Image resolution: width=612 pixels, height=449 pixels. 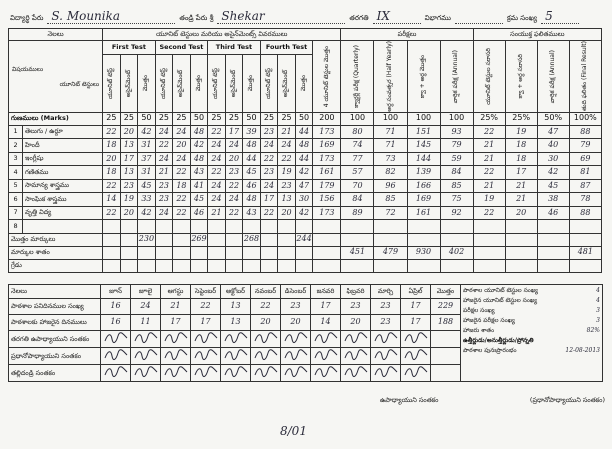 I want to click on days: 229, so click(x=445, y=306).